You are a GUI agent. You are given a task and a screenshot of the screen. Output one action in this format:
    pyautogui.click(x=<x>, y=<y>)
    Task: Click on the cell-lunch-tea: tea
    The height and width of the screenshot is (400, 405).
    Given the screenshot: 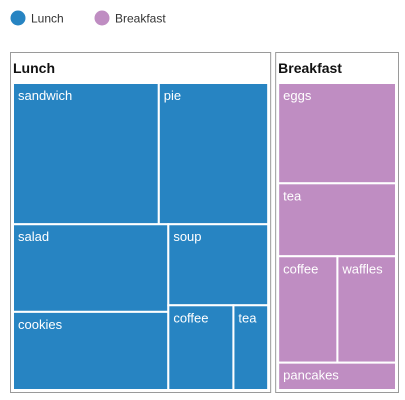 What is the action you would take?
    pyautogui.click(x=251, y=348)
    